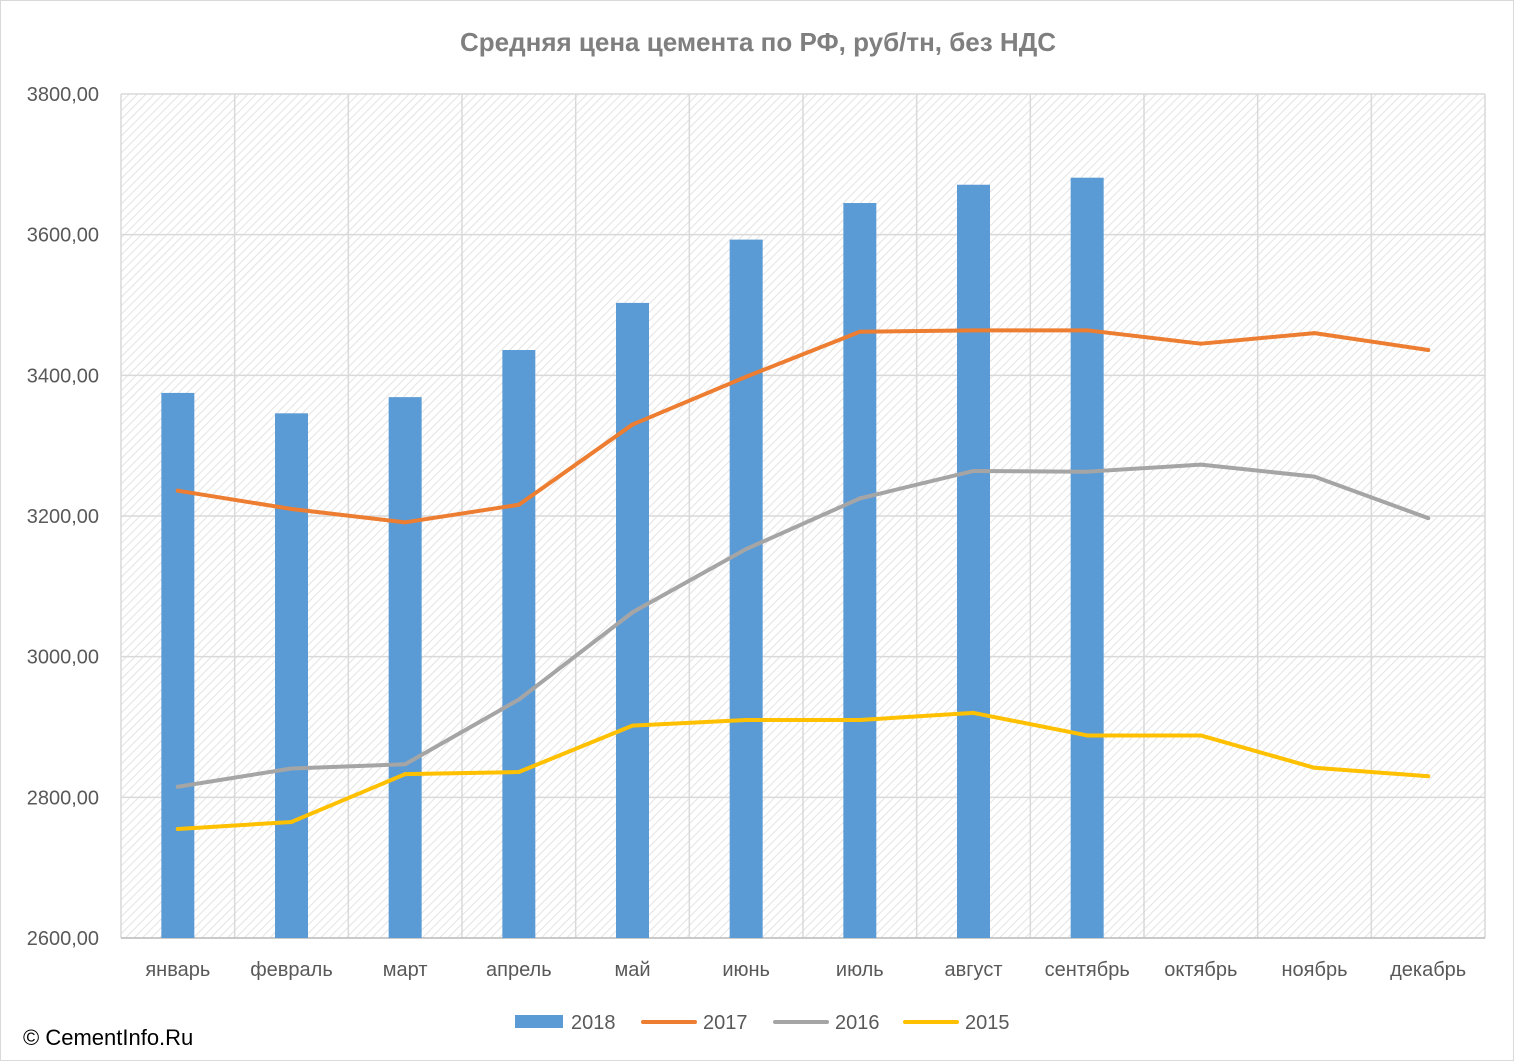  What do you see at coordinates (746, 589) in the screenshot?
I see `bar-2018-июнь` at bounding box center [746, 589].